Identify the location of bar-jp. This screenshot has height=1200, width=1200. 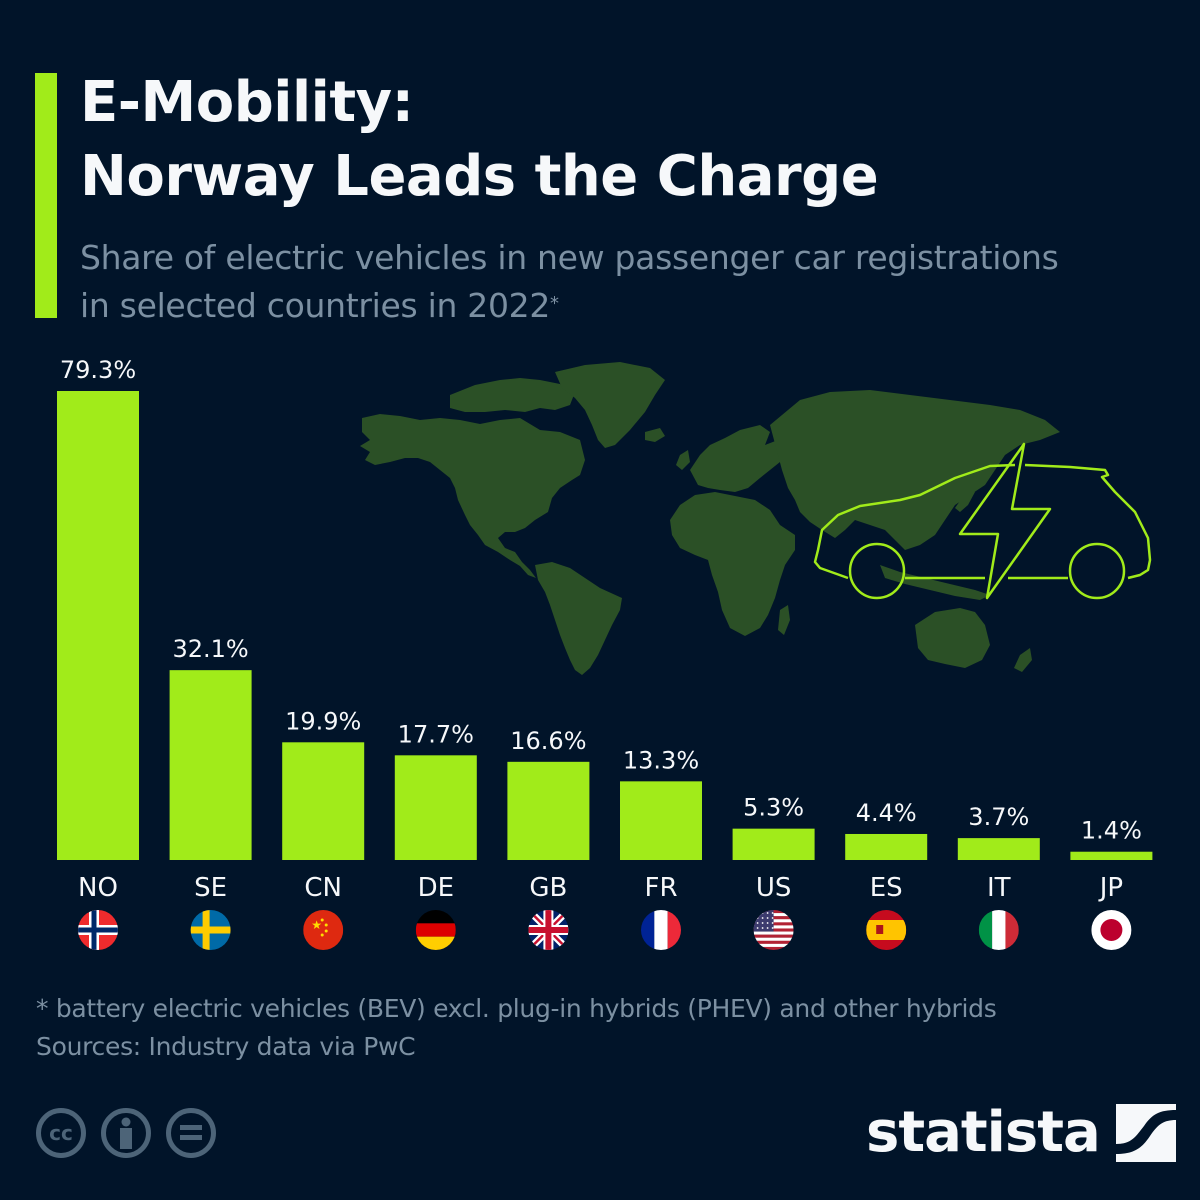
(1111, 855).